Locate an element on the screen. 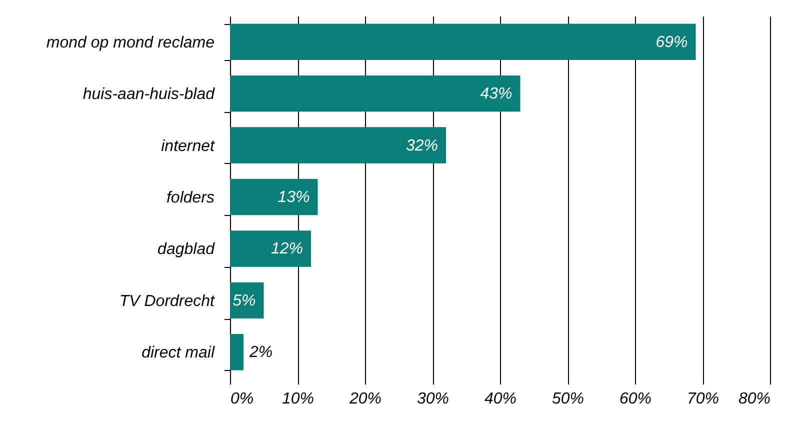 Image resolution: width=802 pixels, height=426 pixels. y-tick-label: direct mail is located at coordinates (178, 353).